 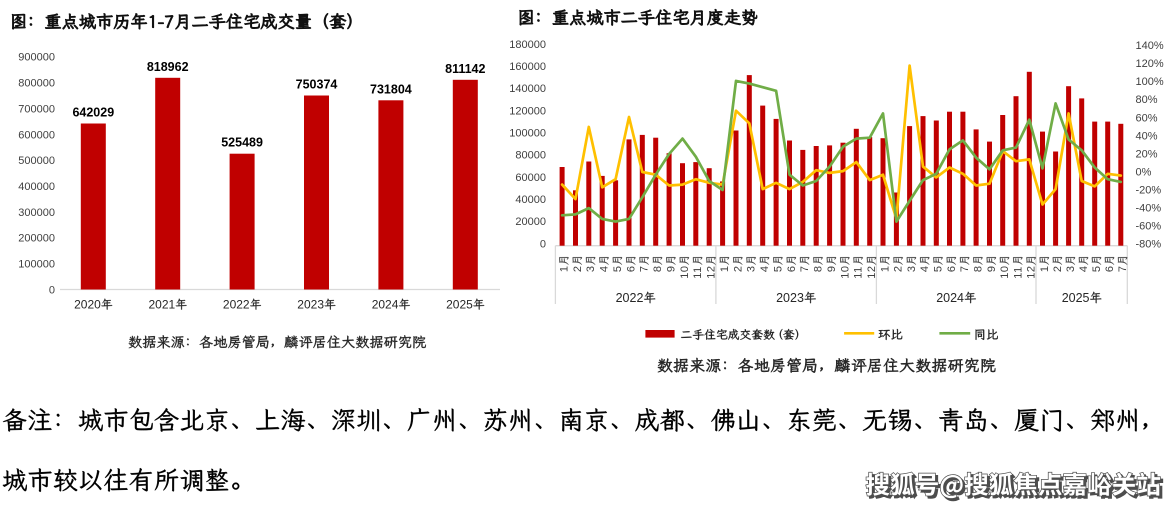 I want to click on svg-text: 100%, so click(x=1150, y=82).